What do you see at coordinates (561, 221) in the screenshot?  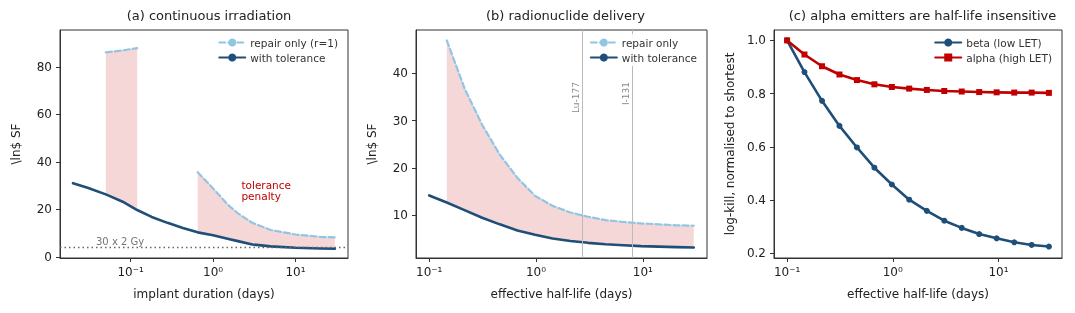 I see `line-series` at bounding box center [561, 221].